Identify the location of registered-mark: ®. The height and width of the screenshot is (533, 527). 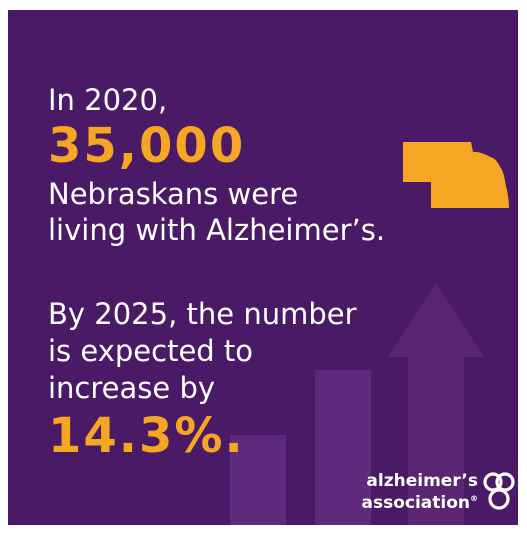
(474, 498).